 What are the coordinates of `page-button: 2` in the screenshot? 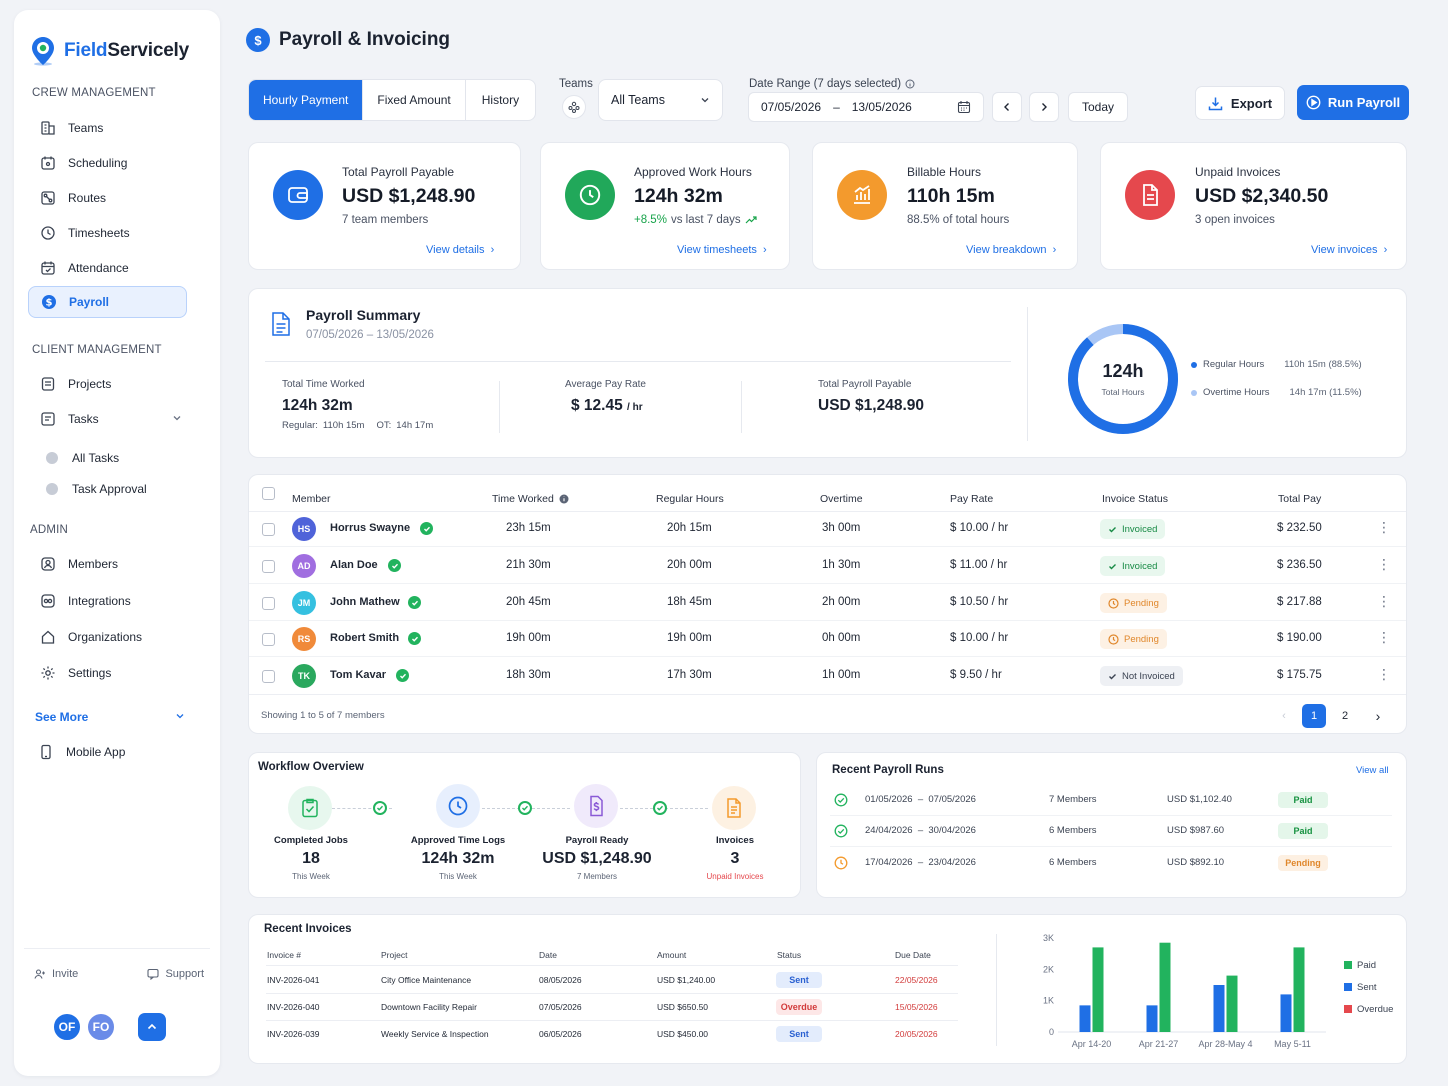 It's located at (1345, 716).